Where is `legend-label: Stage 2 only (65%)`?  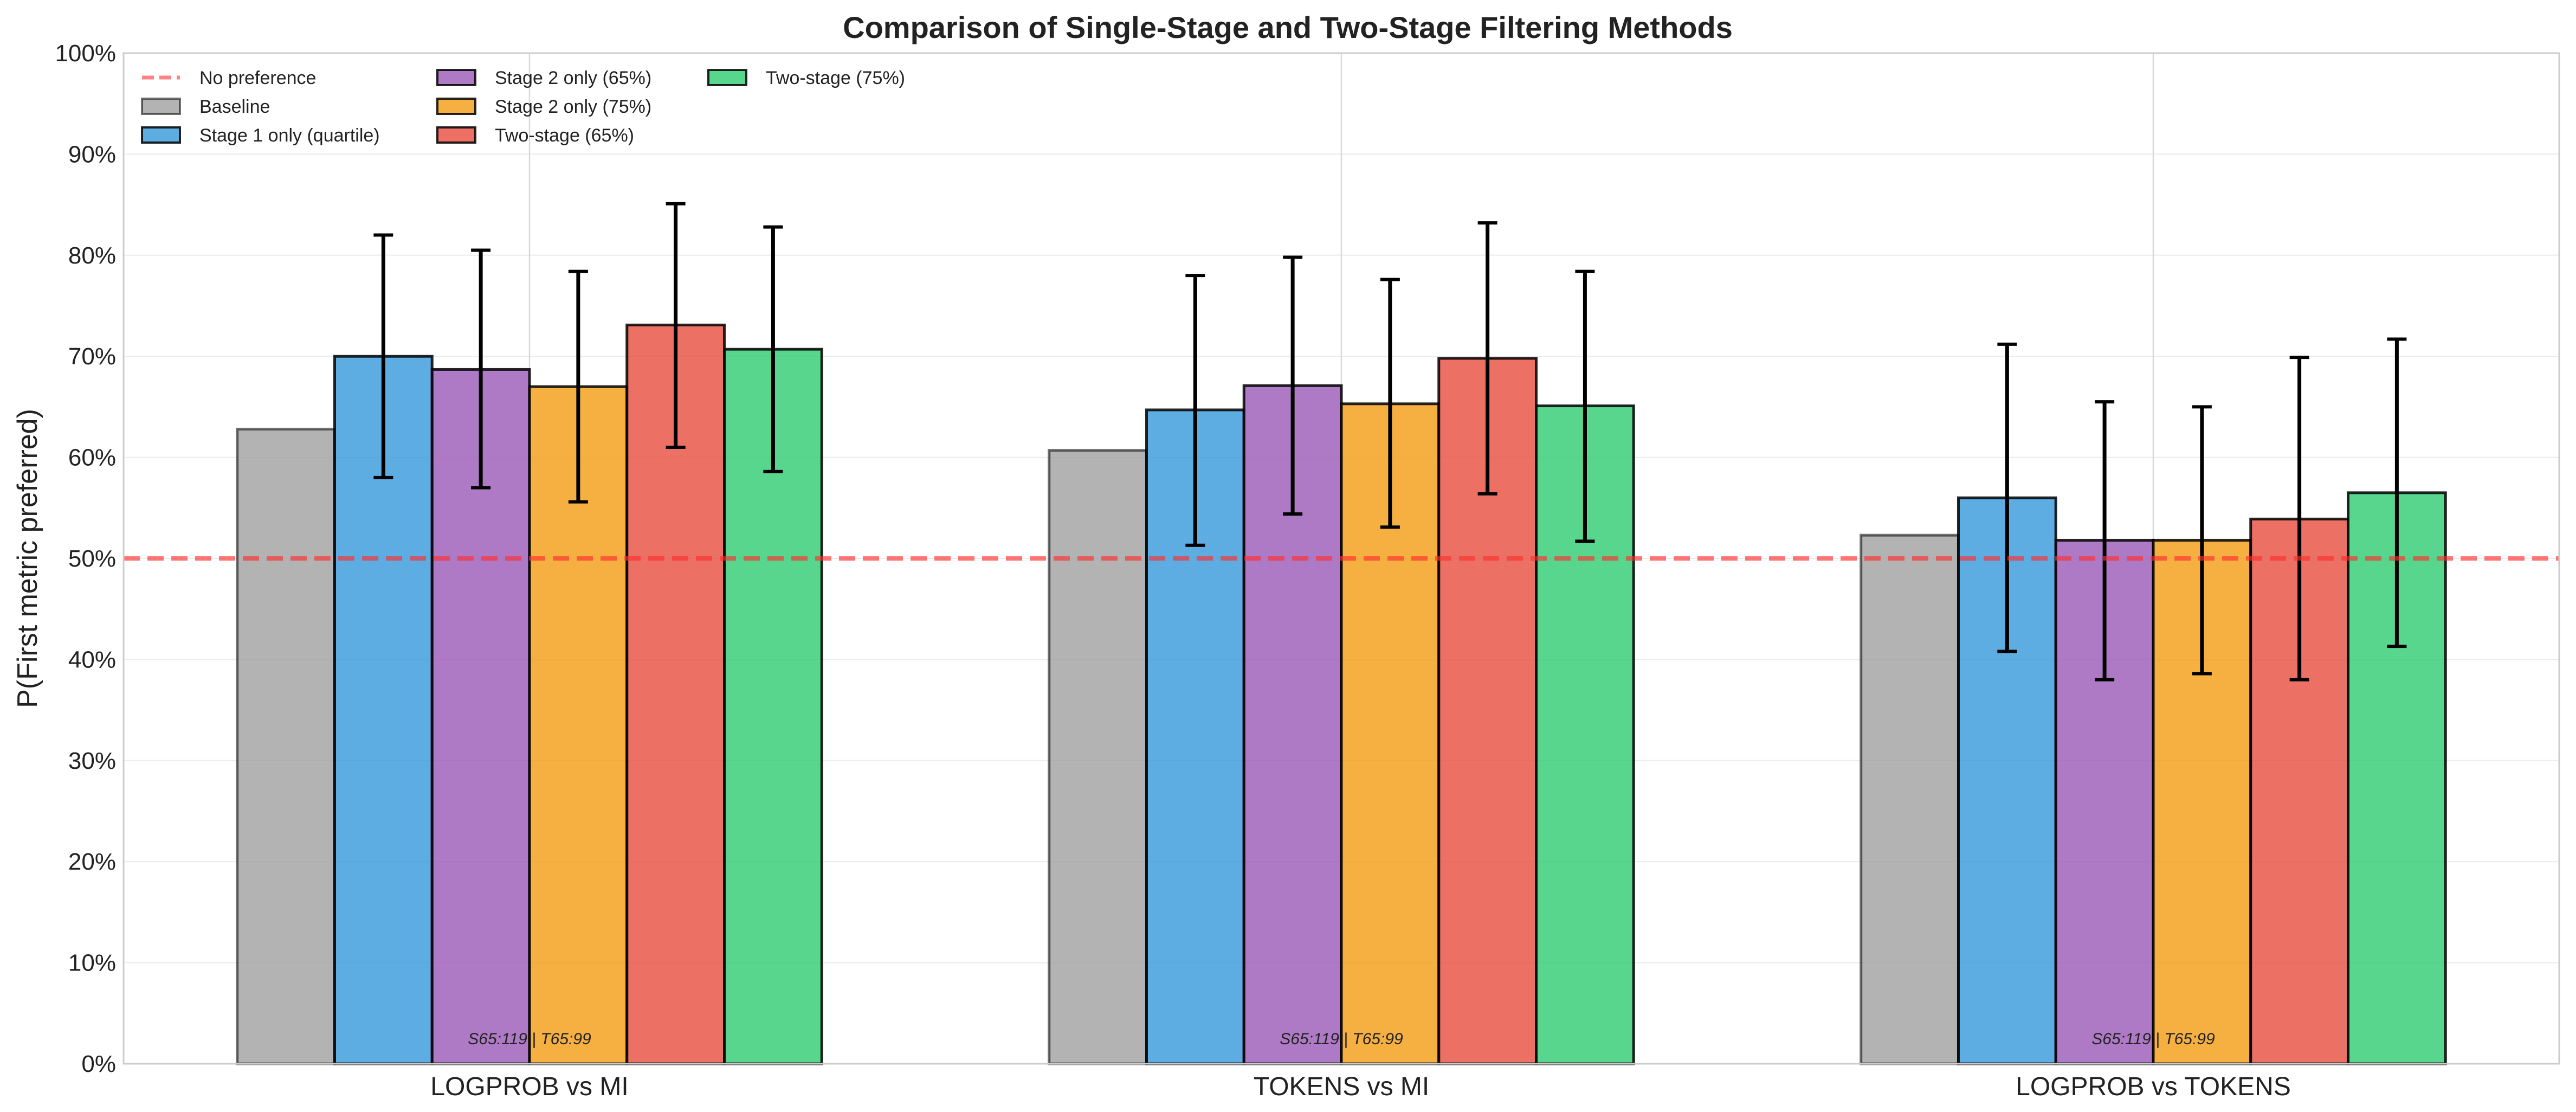 legend-label: Stage 2 only (65%) is located at coordinates (573, 78).